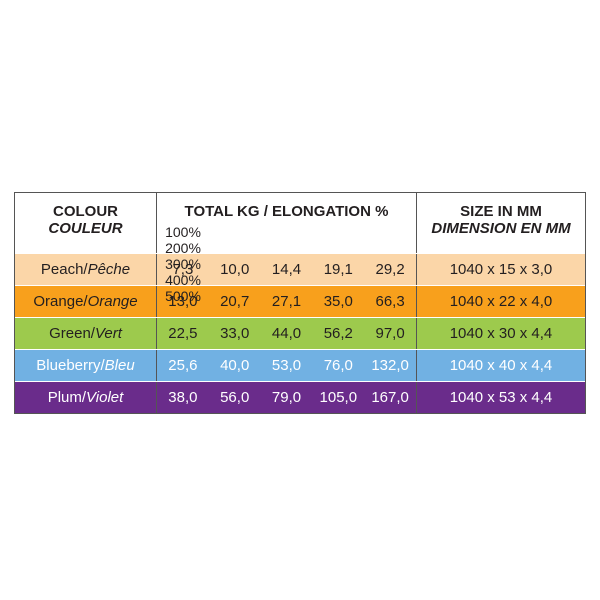  What do you see at coordinates (501, 333) in the screenshot?
I see `size-cell: 1040 x 30 x 4,4` at bounding box center [501, 333].